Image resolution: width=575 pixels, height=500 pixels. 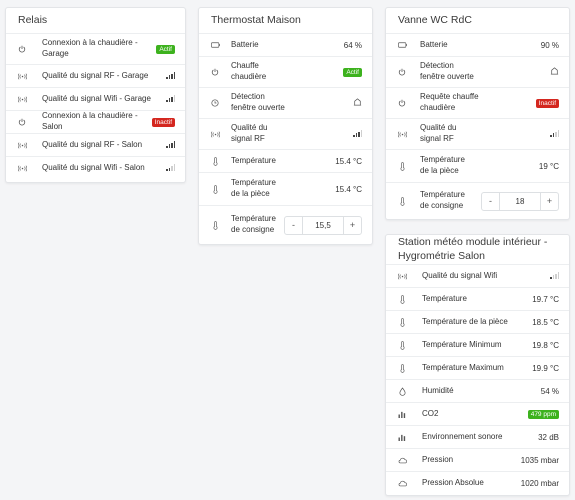 What do you see at coordinates (352, 45) in the screenshot?
I see `battery-value: 64 %` at bounding box center [352, 45].